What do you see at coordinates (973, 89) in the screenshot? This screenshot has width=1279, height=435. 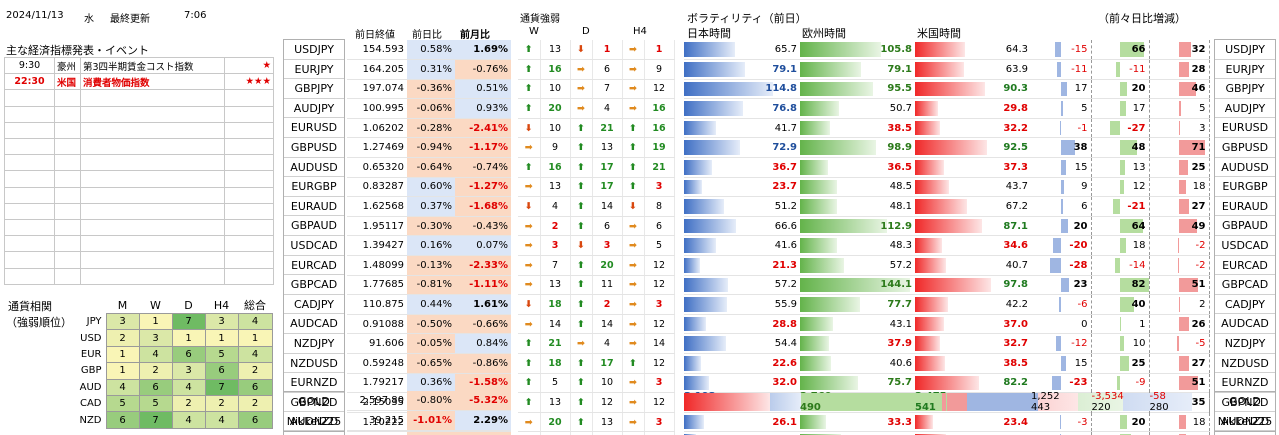 I see `us-volatility: 90.3` at bounding box center [973, 89].